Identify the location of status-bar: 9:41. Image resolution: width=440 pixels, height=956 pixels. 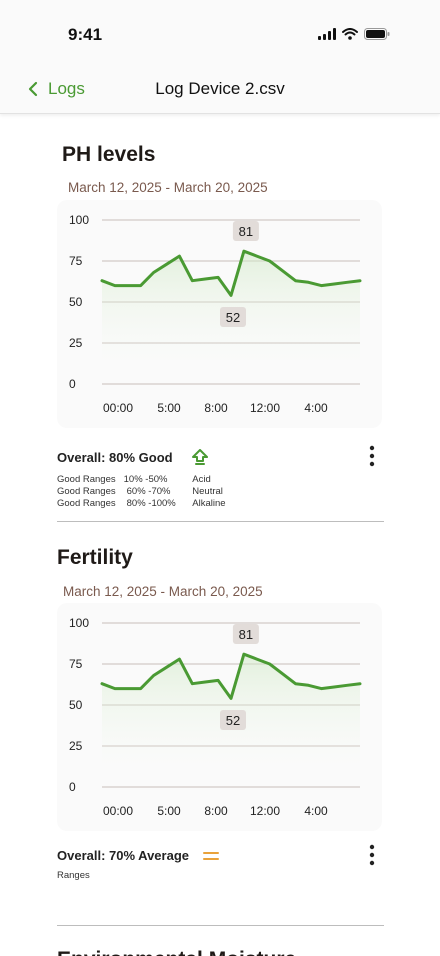
(220, 35).